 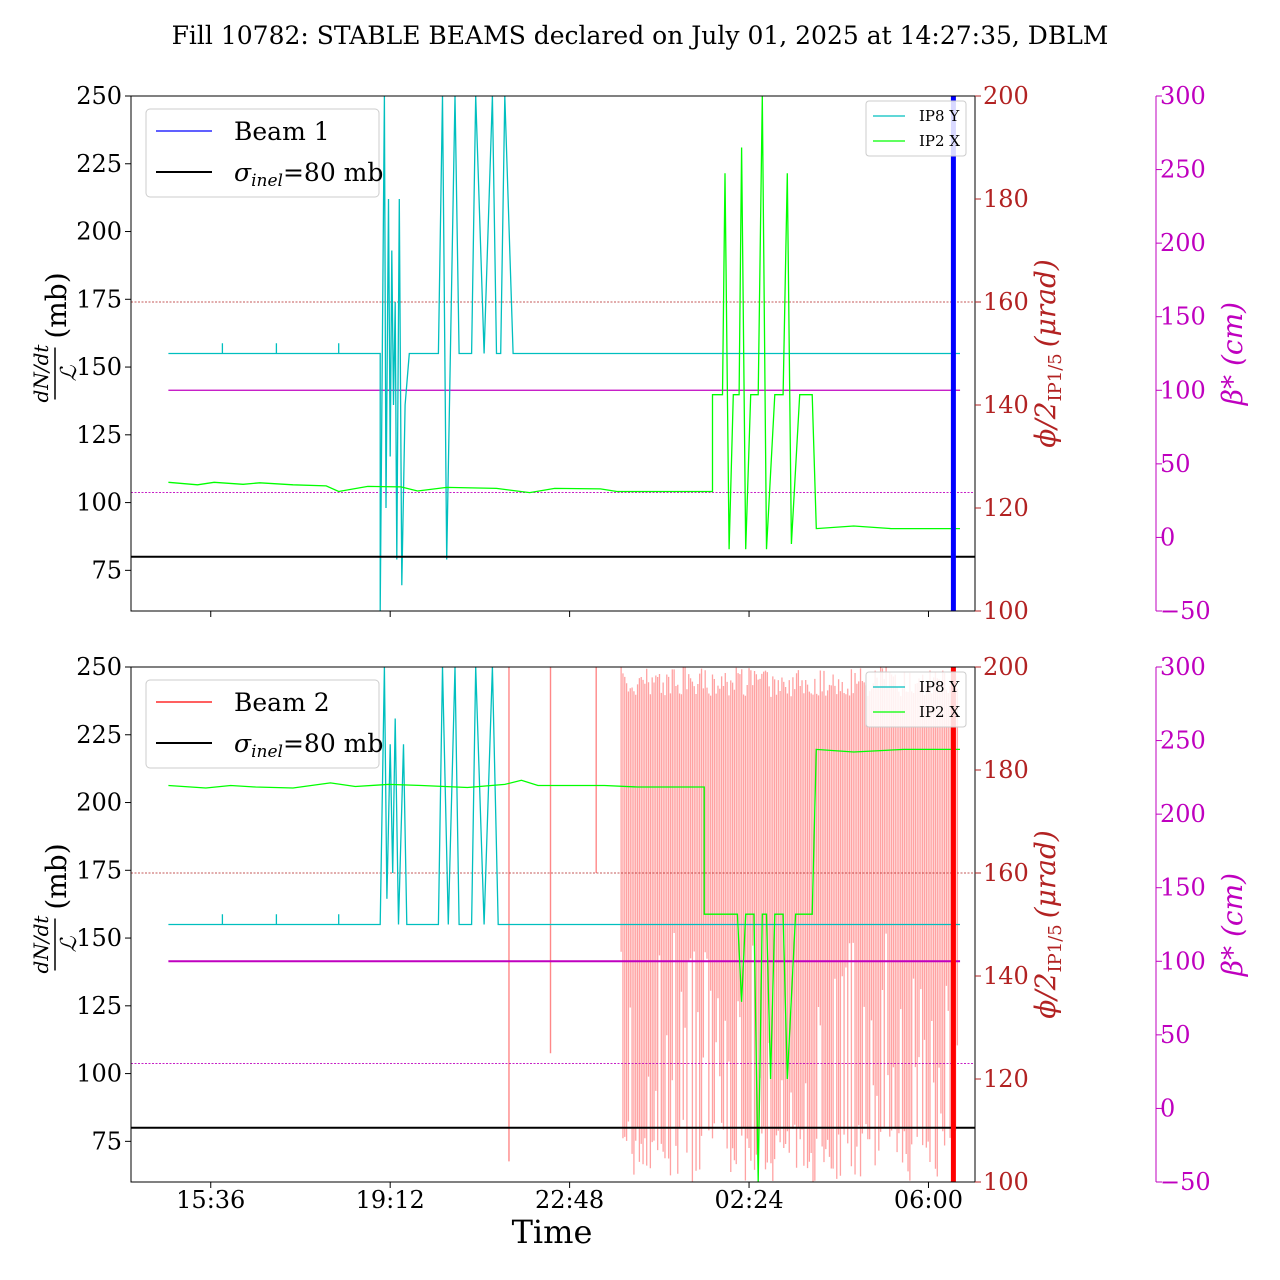 I want to click on x-tick-label: 15:36, so click(x=210, y=1200).